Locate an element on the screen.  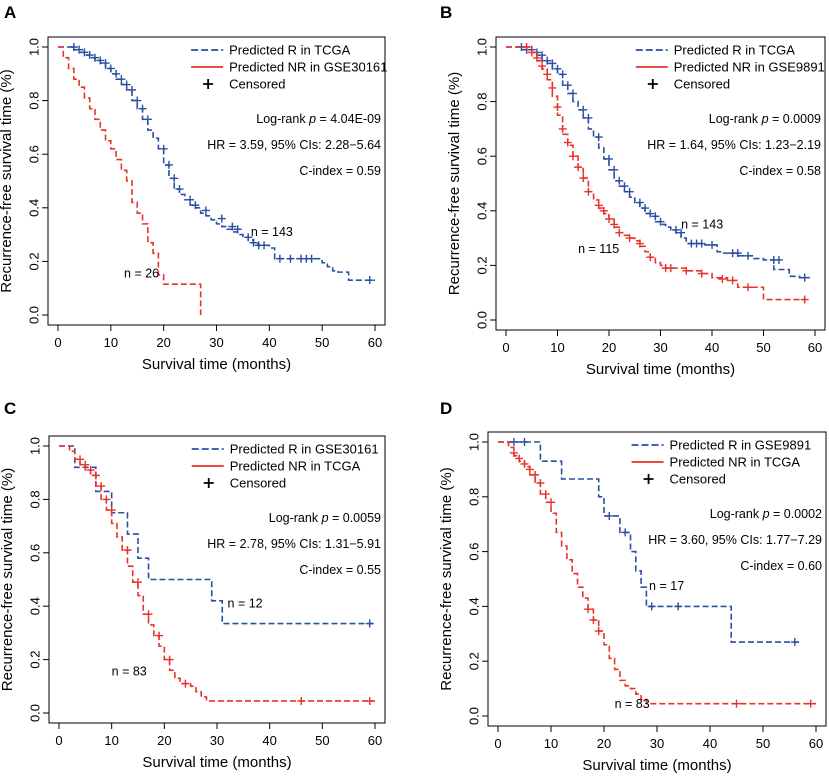
series-predicted-nr: n = 115 is located at coordinates (657, 173).